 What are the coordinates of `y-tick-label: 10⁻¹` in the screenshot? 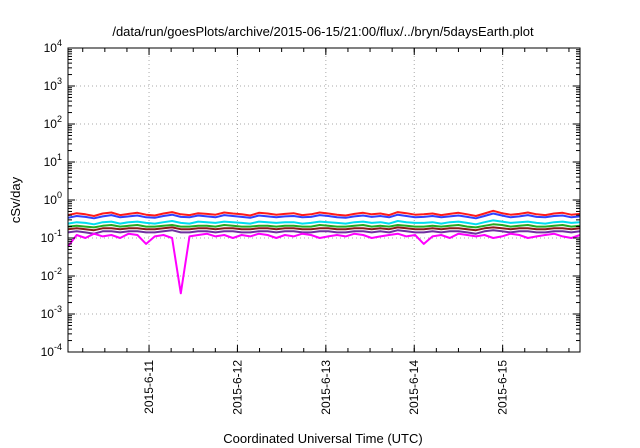 It's located at (51, 236).